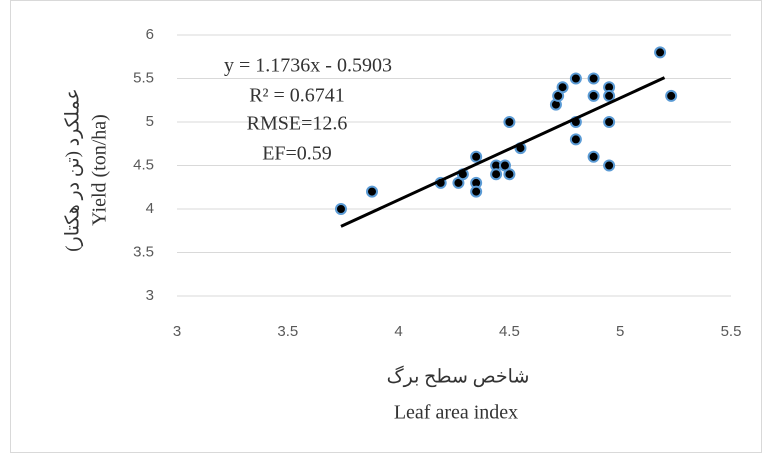 Image resolution: width=763 pixels, height=459 pixels. What do you see at coordinates (143, 164) in the screenshot?
I see `y-tick-label: 4.5` at bounding box center [143, 164].